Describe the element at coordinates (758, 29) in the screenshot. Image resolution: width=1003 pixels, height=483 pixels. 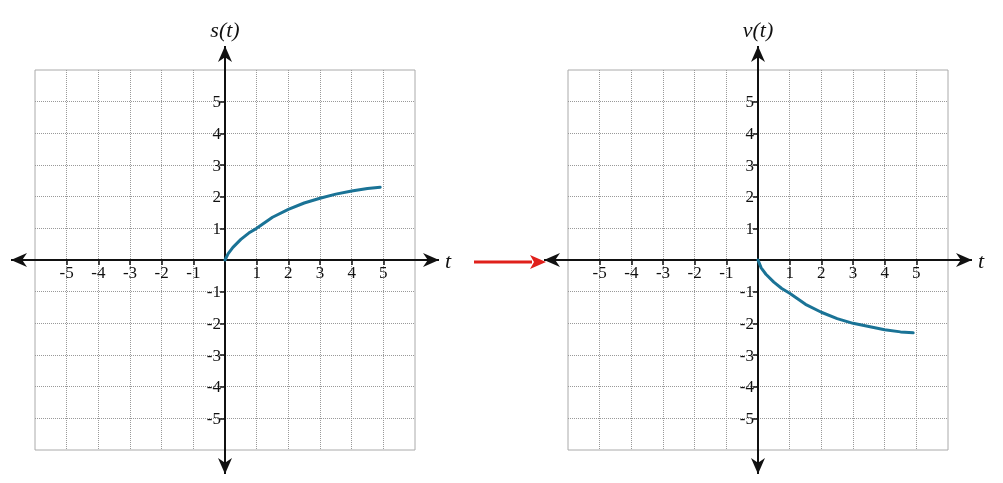
I see `y-axis-title: v(t)` at that location.